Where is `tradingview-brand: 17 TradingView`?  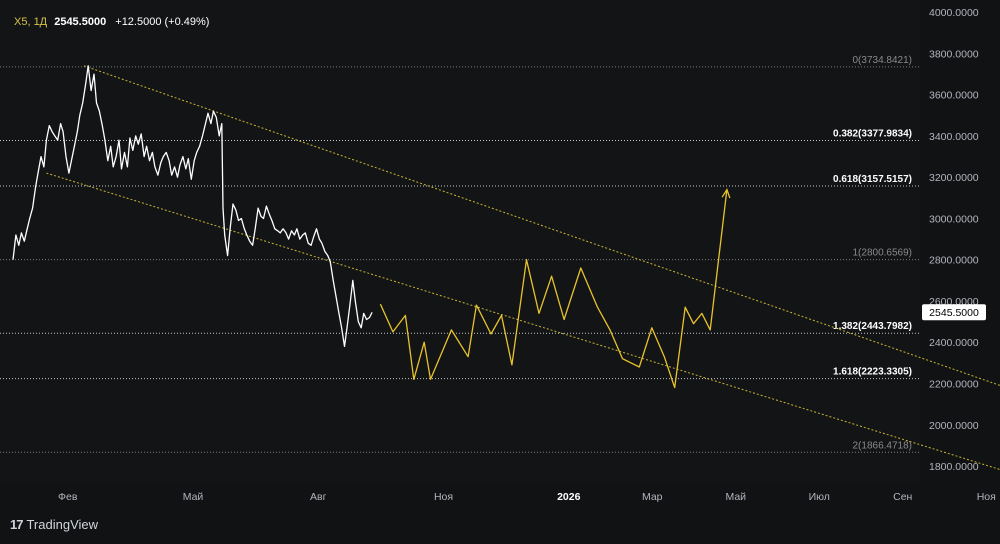 tradingview-brand: 17 TradingView is located at coordinates (54, 524).